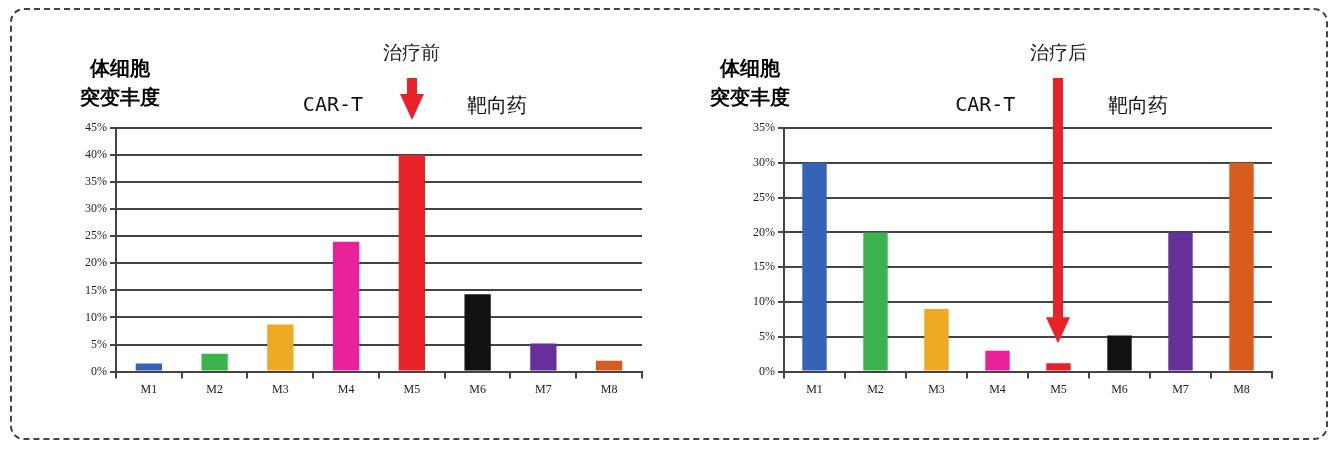  Describe the element at coordinates (412, 52) in the screenshot. I see `chart-title: 治疗前` at that location.